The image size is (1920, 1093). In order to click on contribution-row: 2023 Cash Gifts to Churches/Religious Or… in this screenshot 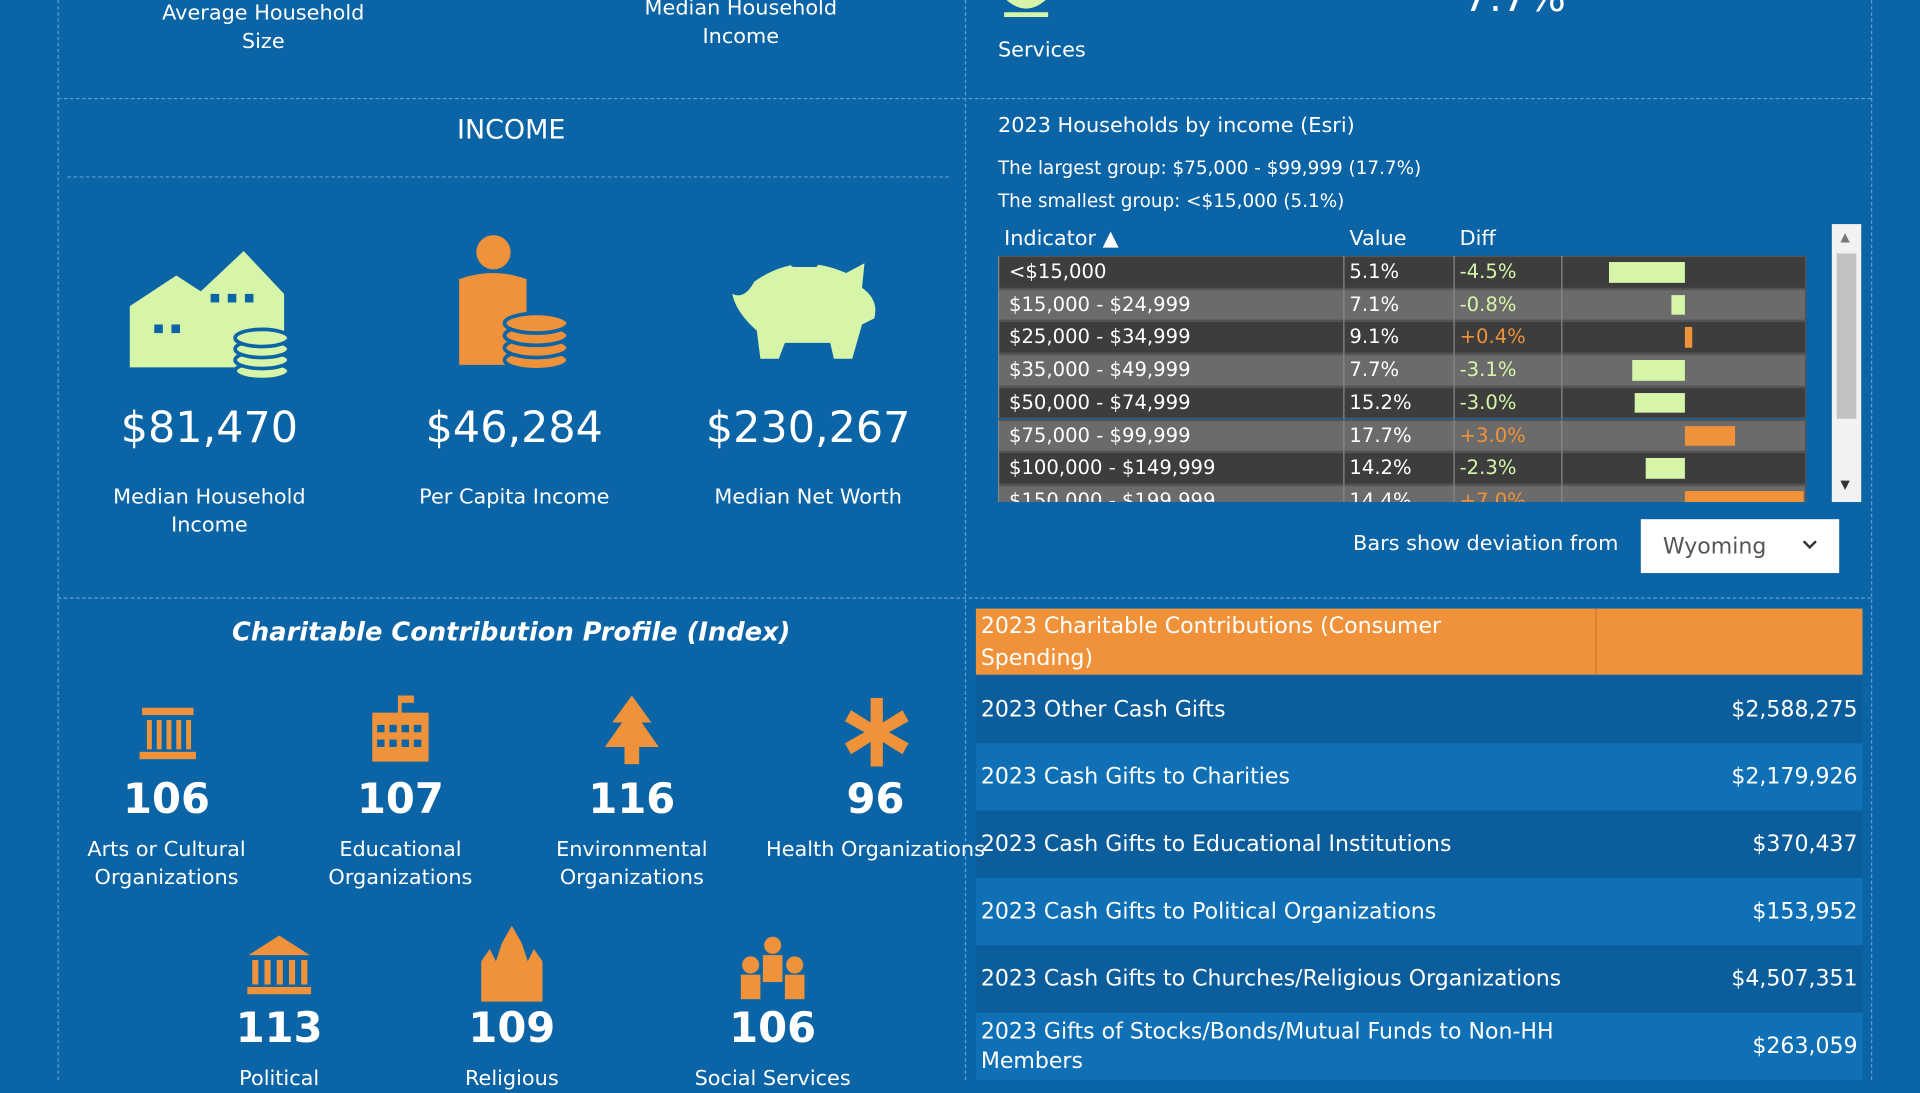, I will do `click(1419, 979)`.